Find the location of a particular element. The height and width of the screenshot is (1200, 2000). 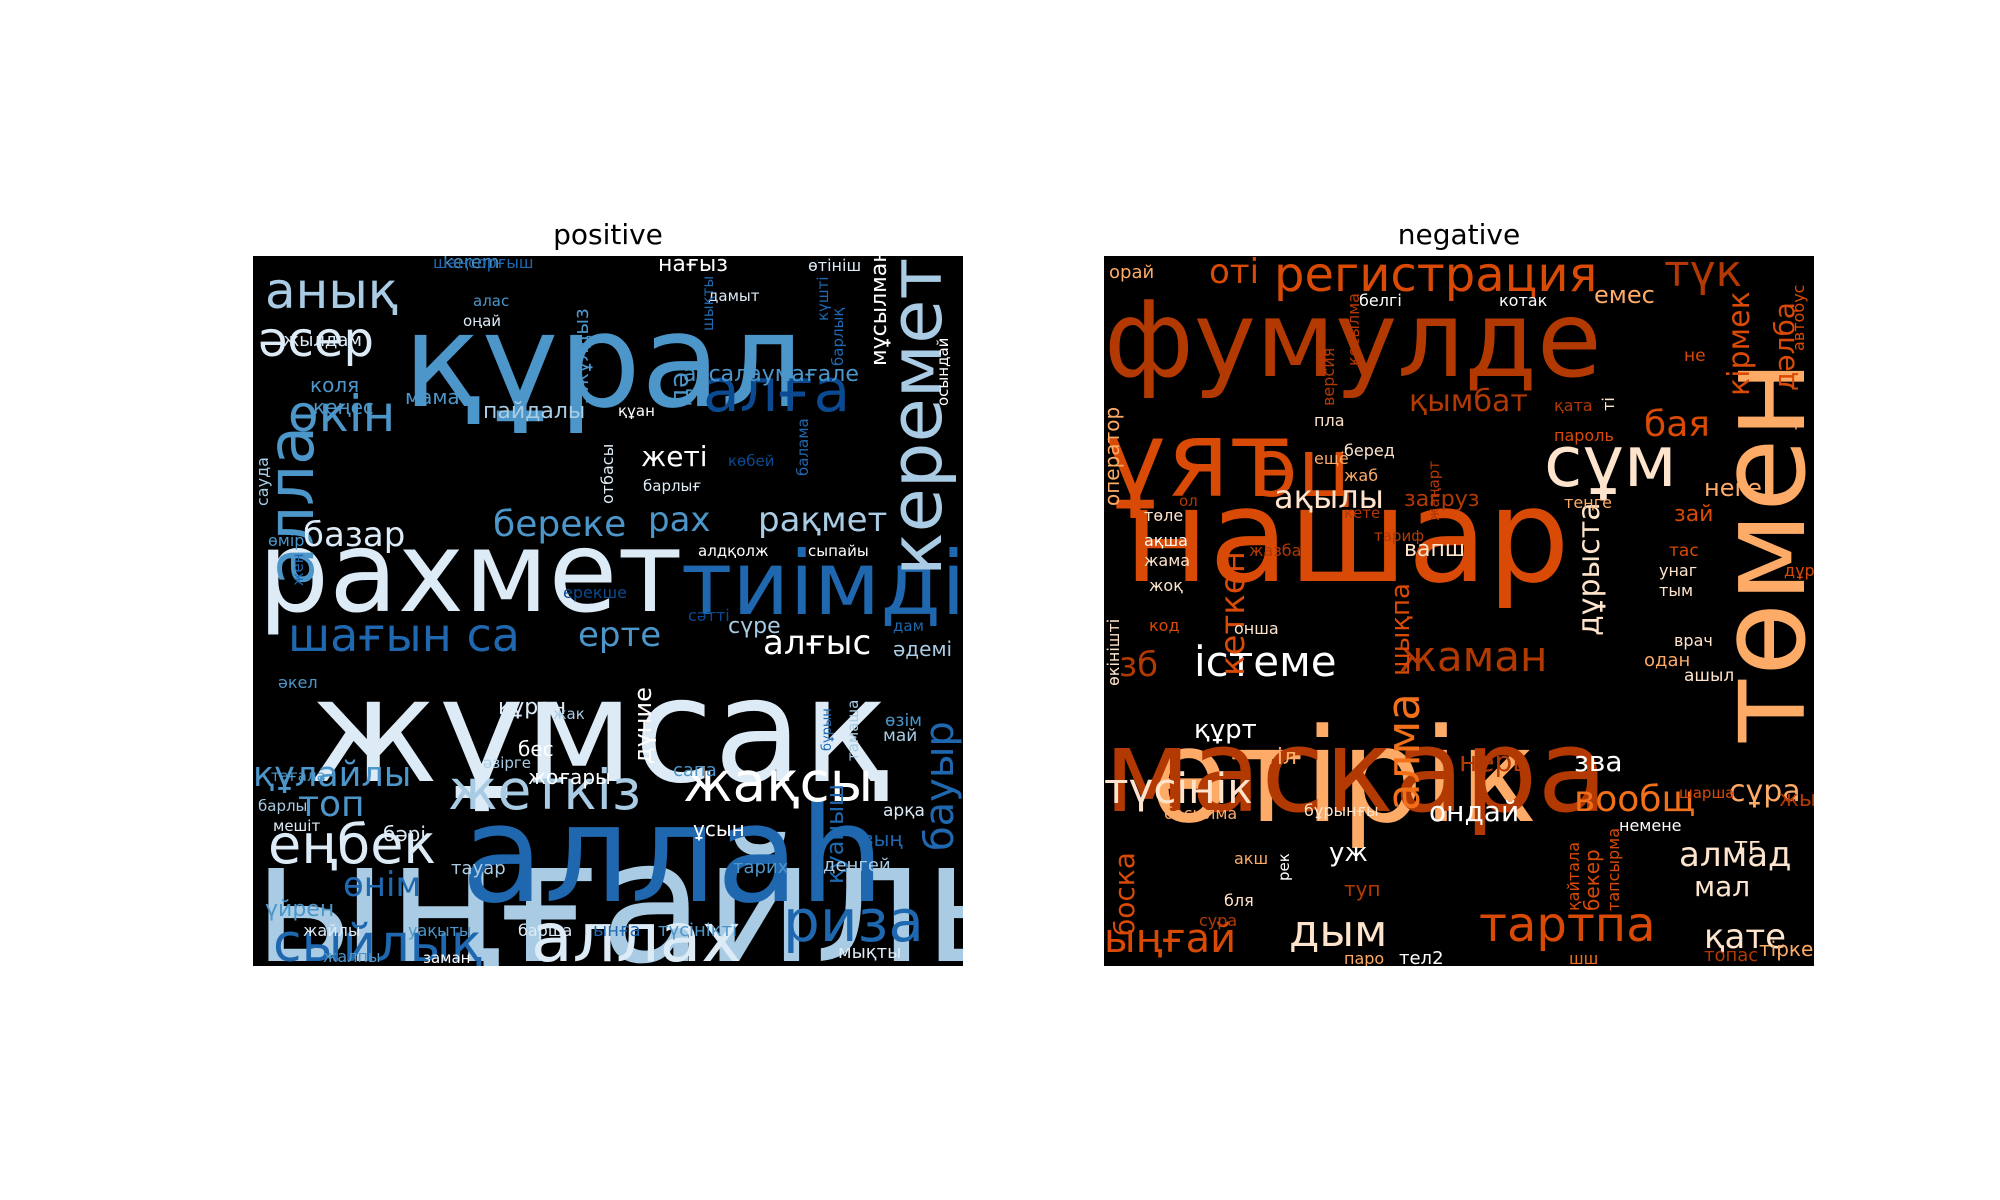

negative-word-72: беред is located at coordinates (1369, 450).